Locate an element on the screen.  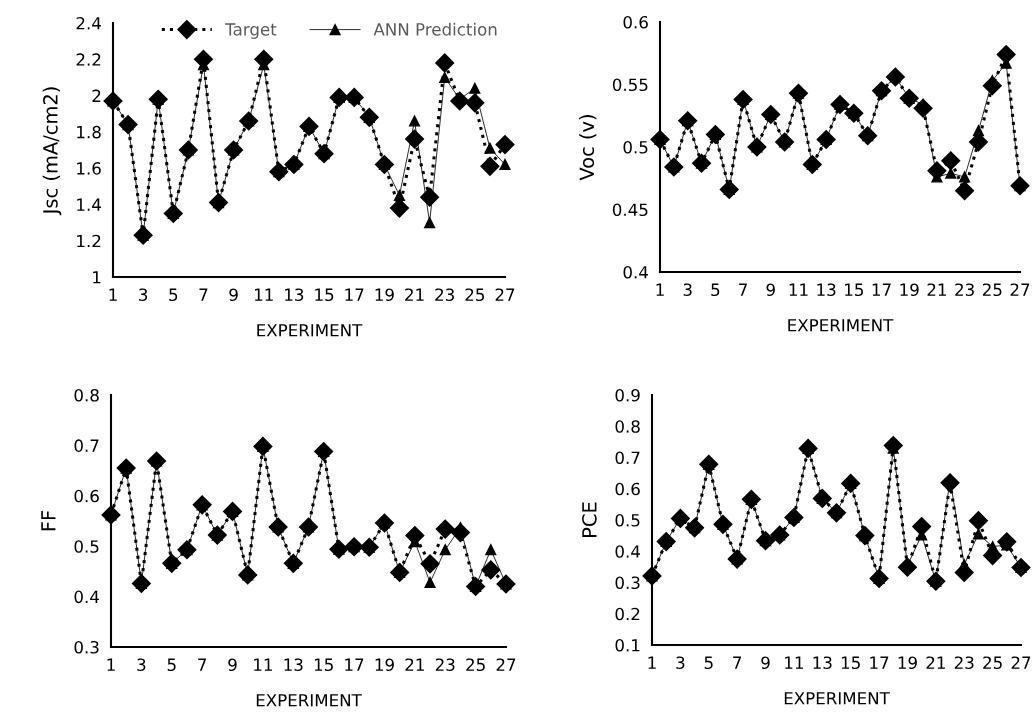
y-tick-label: 1 is located at coordinates (97, 277).